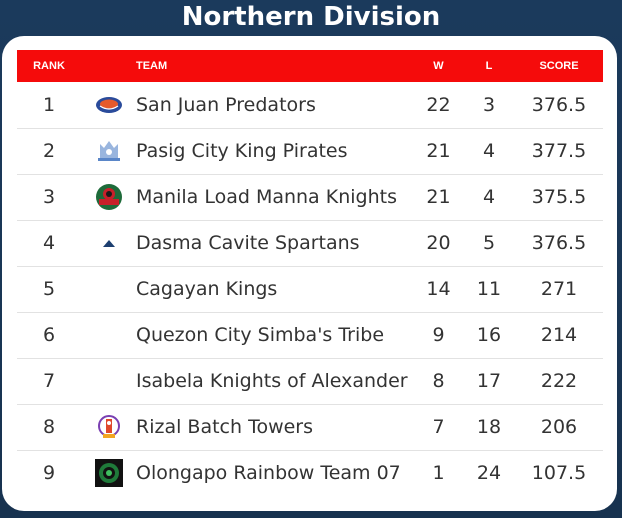 The image size is (622, 518). Describe the element at coordinates (489, 66) in the screenshot. I see `header-losses: L` at that location.